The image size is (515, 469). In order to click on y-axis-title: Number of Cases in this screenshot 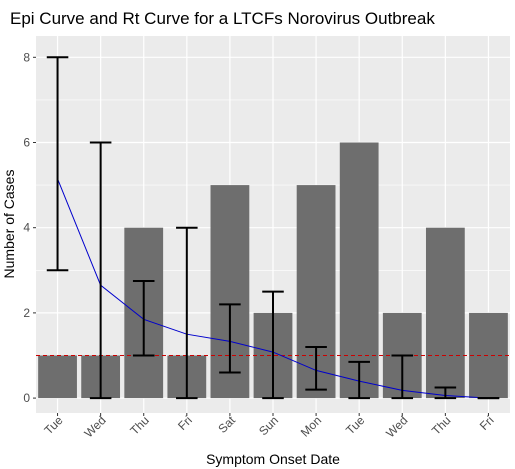, I will do `click(9, 224)`.